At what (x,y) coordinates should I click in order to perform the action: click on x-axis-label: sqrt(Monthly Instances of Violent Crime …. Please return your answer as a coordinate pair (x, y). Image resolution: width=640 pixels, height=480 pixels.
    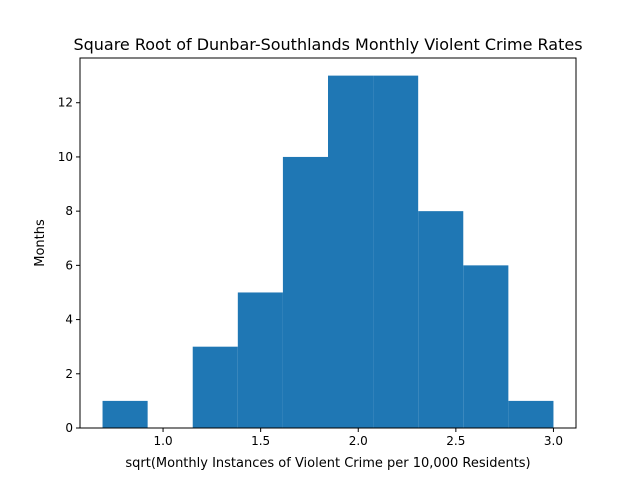
    Looking at the image, I should click on (327, 463).